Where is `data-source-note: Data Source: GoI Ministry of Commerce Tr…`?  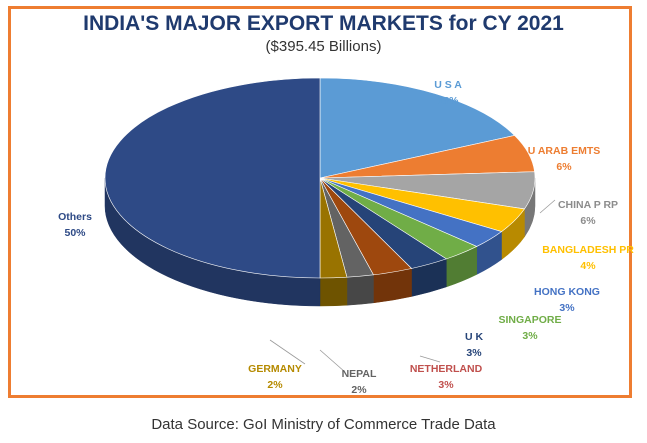 data-source-note: Data Source: GoI Ministry of Commerce Tr… is located at coordinates (323, 424).